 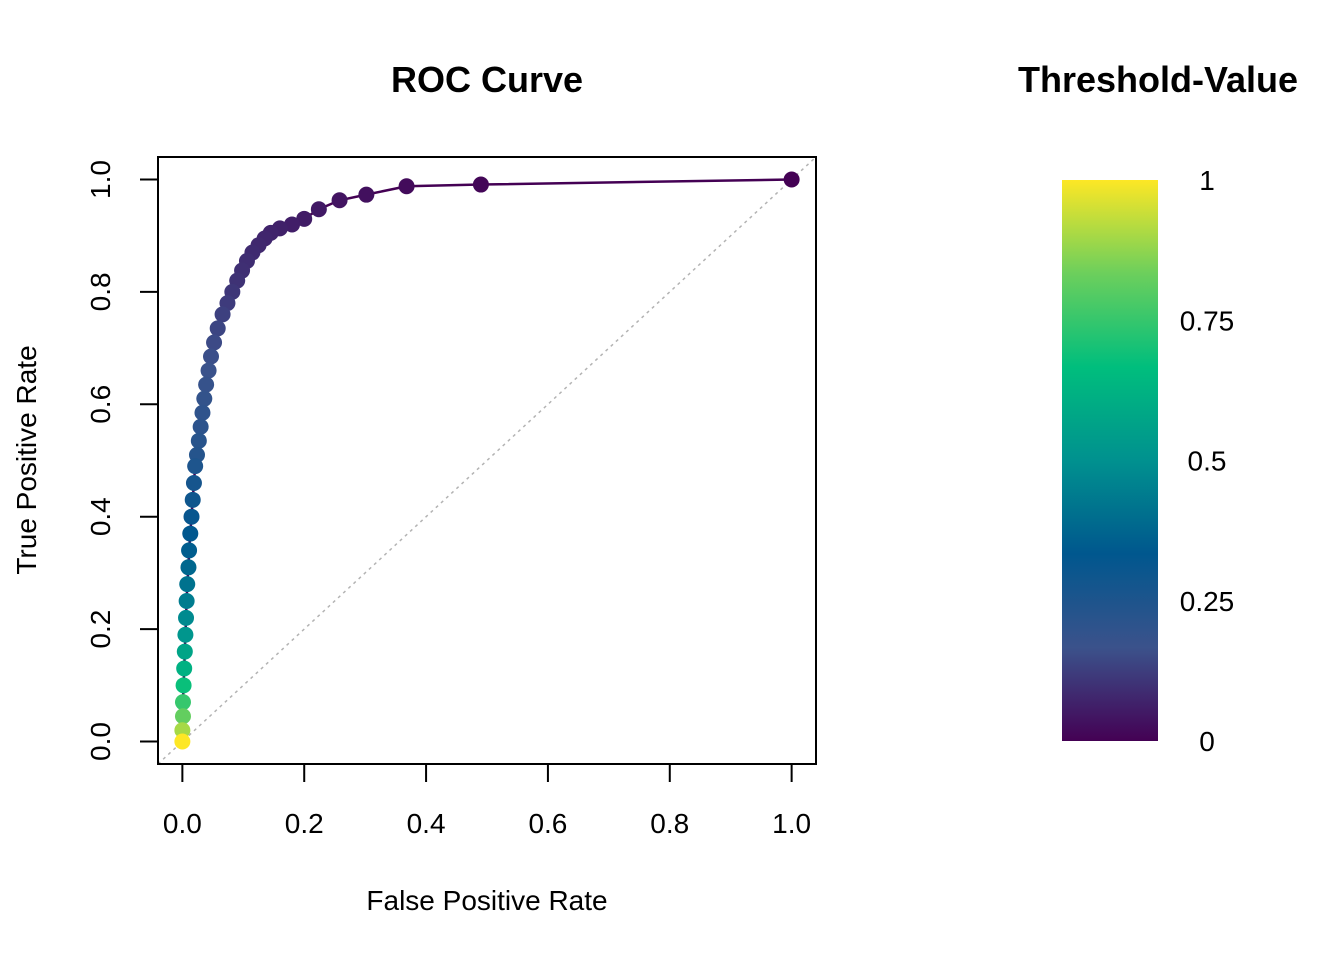 I want to click on colorbar, so click(x=1110, y=460).